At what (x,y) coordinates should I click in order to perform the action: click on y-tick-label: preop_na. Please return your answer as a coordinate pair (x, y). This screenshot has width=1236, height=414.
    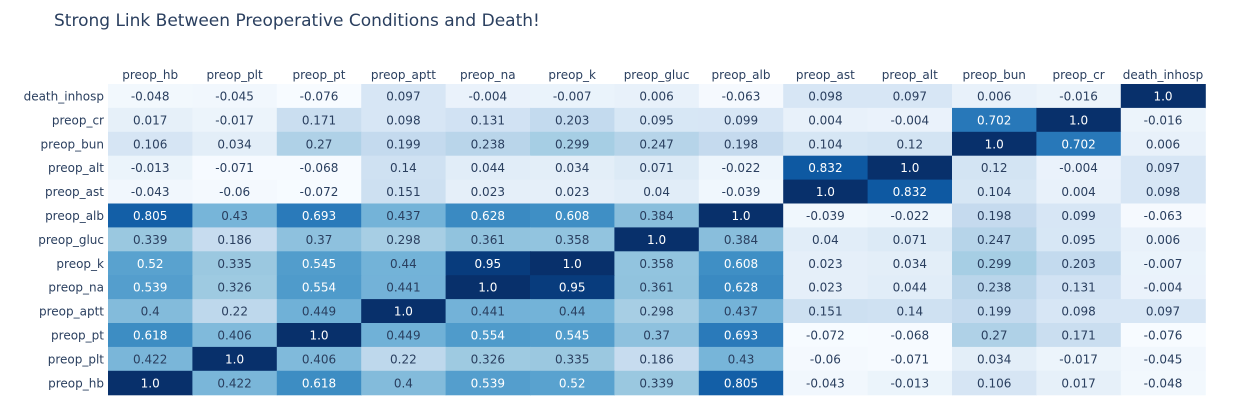
    Looking at the image, I should click on (76, 288).